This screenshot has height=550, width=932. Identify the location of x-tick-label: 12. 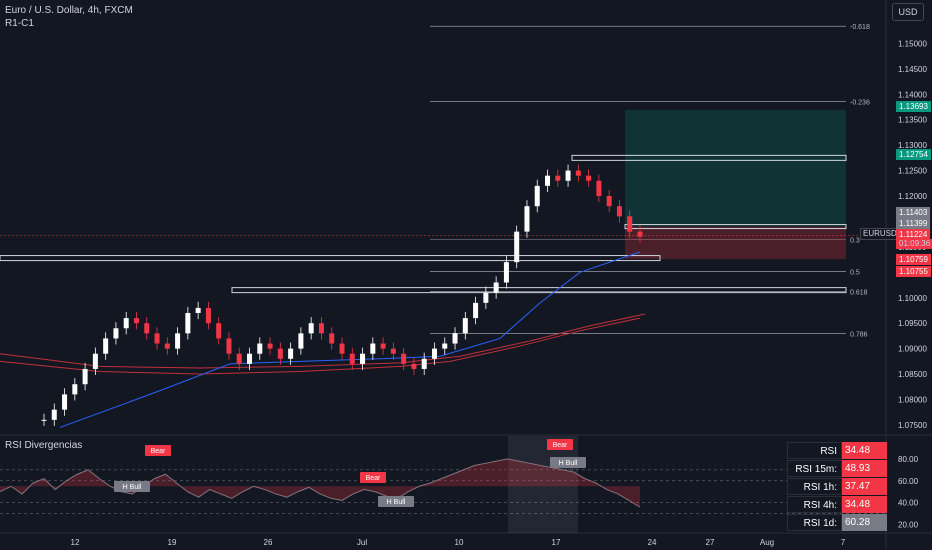
(75, 542).